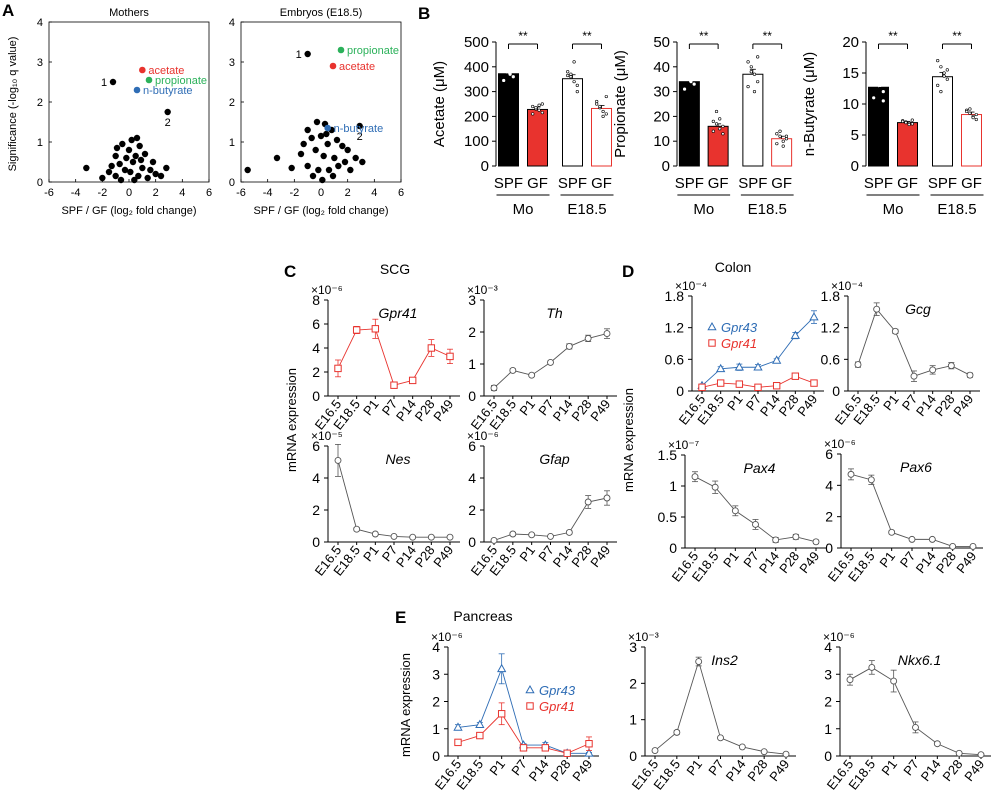 This screenshot has width=1002, height=801. I want to click on y-tick-label: 400, so click(476, 67).